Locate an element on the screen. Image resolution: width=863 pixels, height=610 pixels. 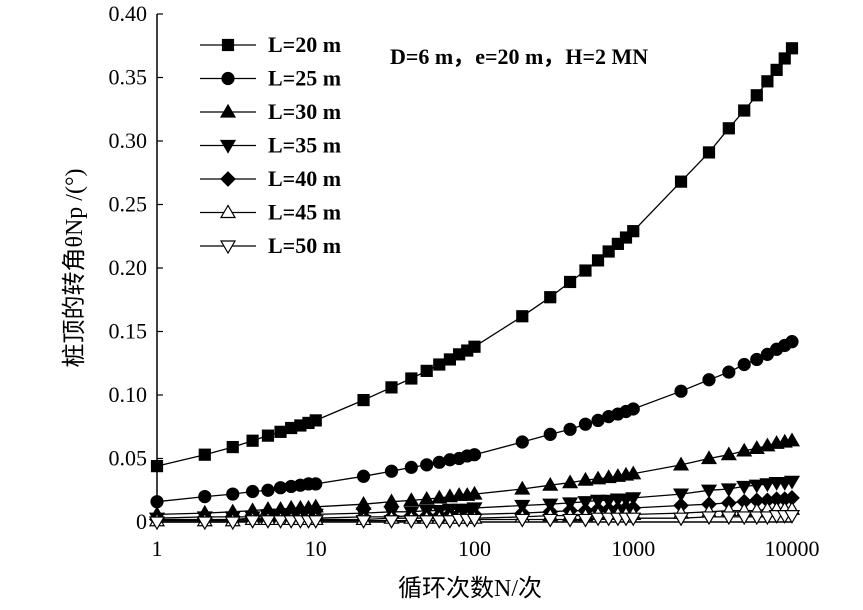
y-tick-label: 0.25 is located at coordinates (128, 204).